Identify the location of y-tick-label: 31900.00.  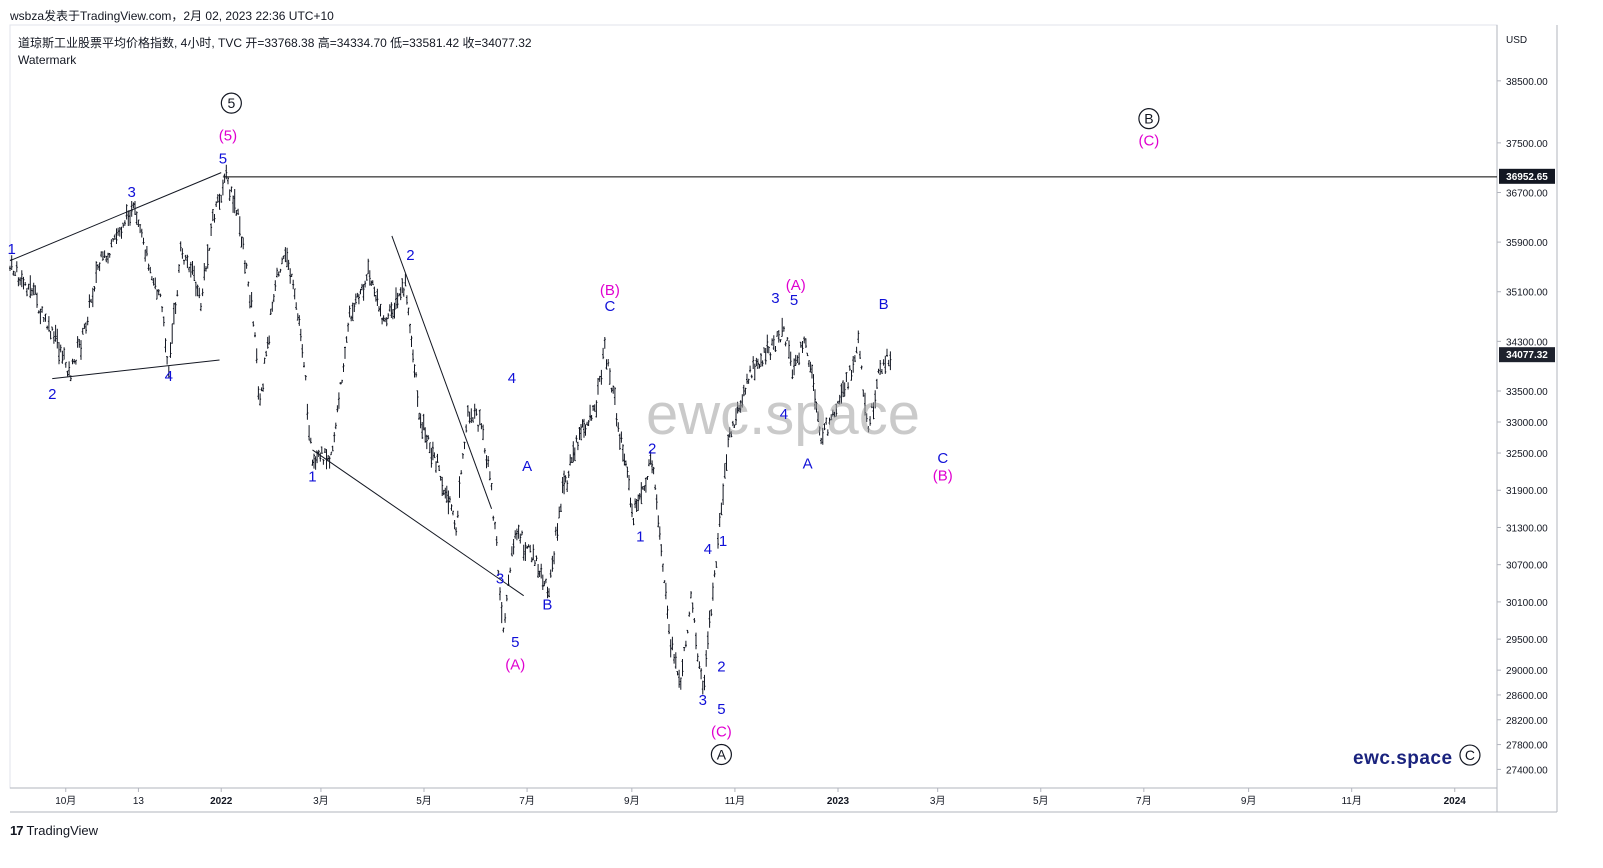
(1527, 491).